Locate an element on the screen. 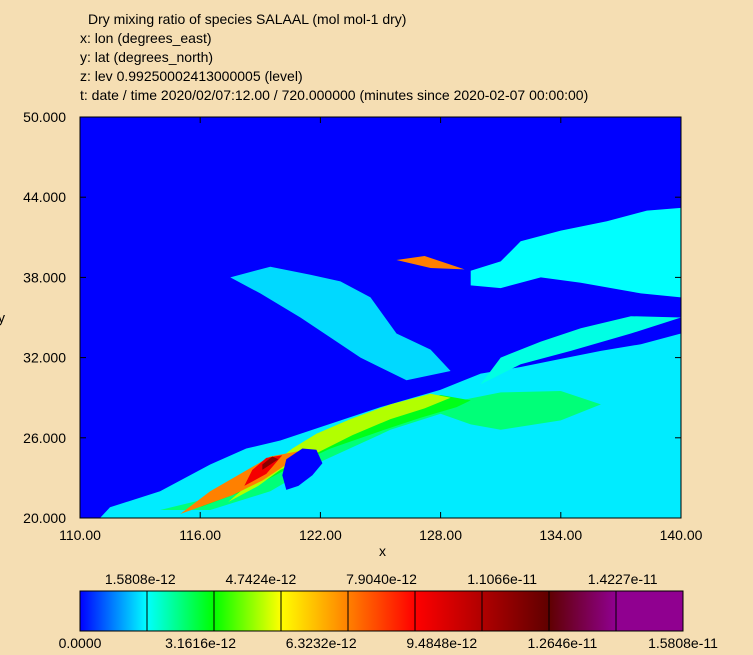 This screenshot has height=655, width=753. colorbar-label-top: 7.9040e-12 is located at coordinates (381, 579).